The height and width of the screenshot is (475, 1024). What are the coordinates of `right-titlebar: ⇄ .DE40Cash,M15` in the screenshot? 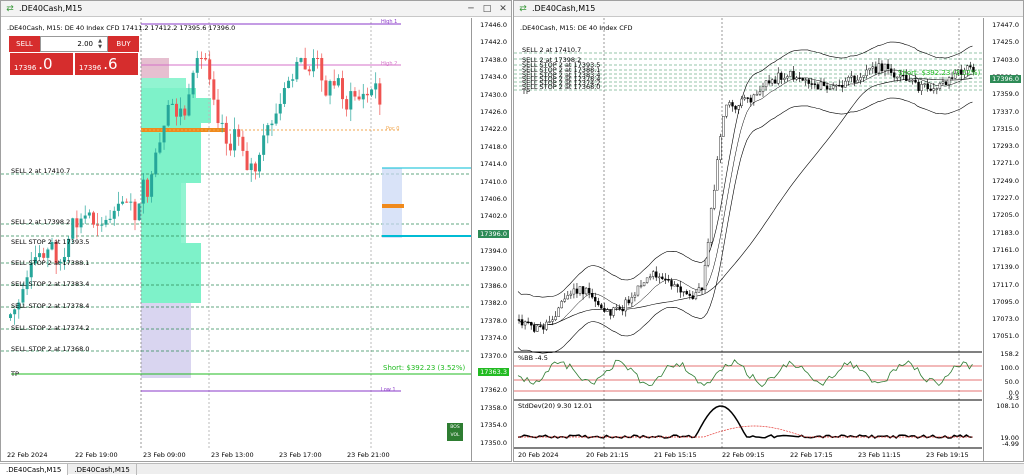 It's located at (768, 9).